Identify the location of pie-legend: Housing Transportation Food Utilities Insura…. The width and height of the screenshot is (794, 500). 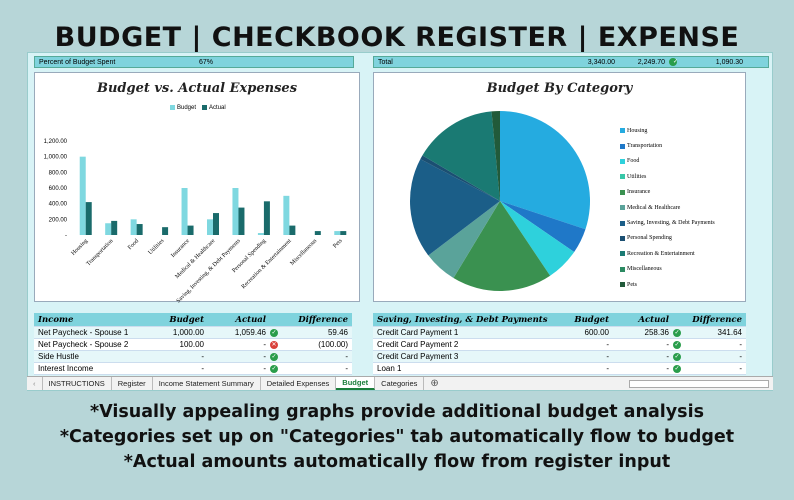
(667, 207).